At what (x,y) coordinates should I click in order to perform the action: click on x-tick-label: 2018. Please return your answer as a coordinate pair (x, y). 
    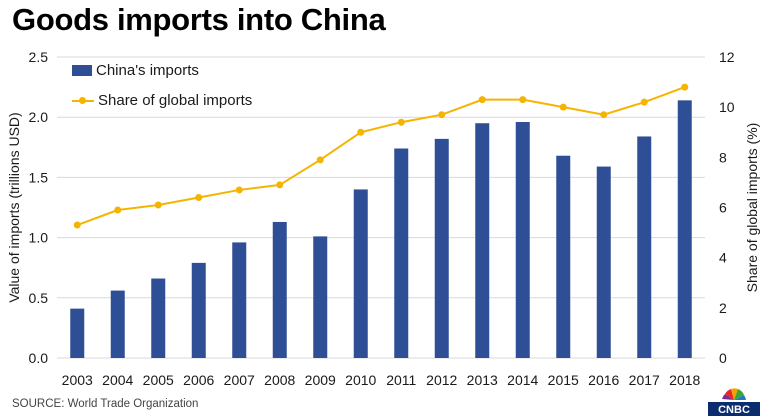
    Looking at the image, I should click on (684, 380).